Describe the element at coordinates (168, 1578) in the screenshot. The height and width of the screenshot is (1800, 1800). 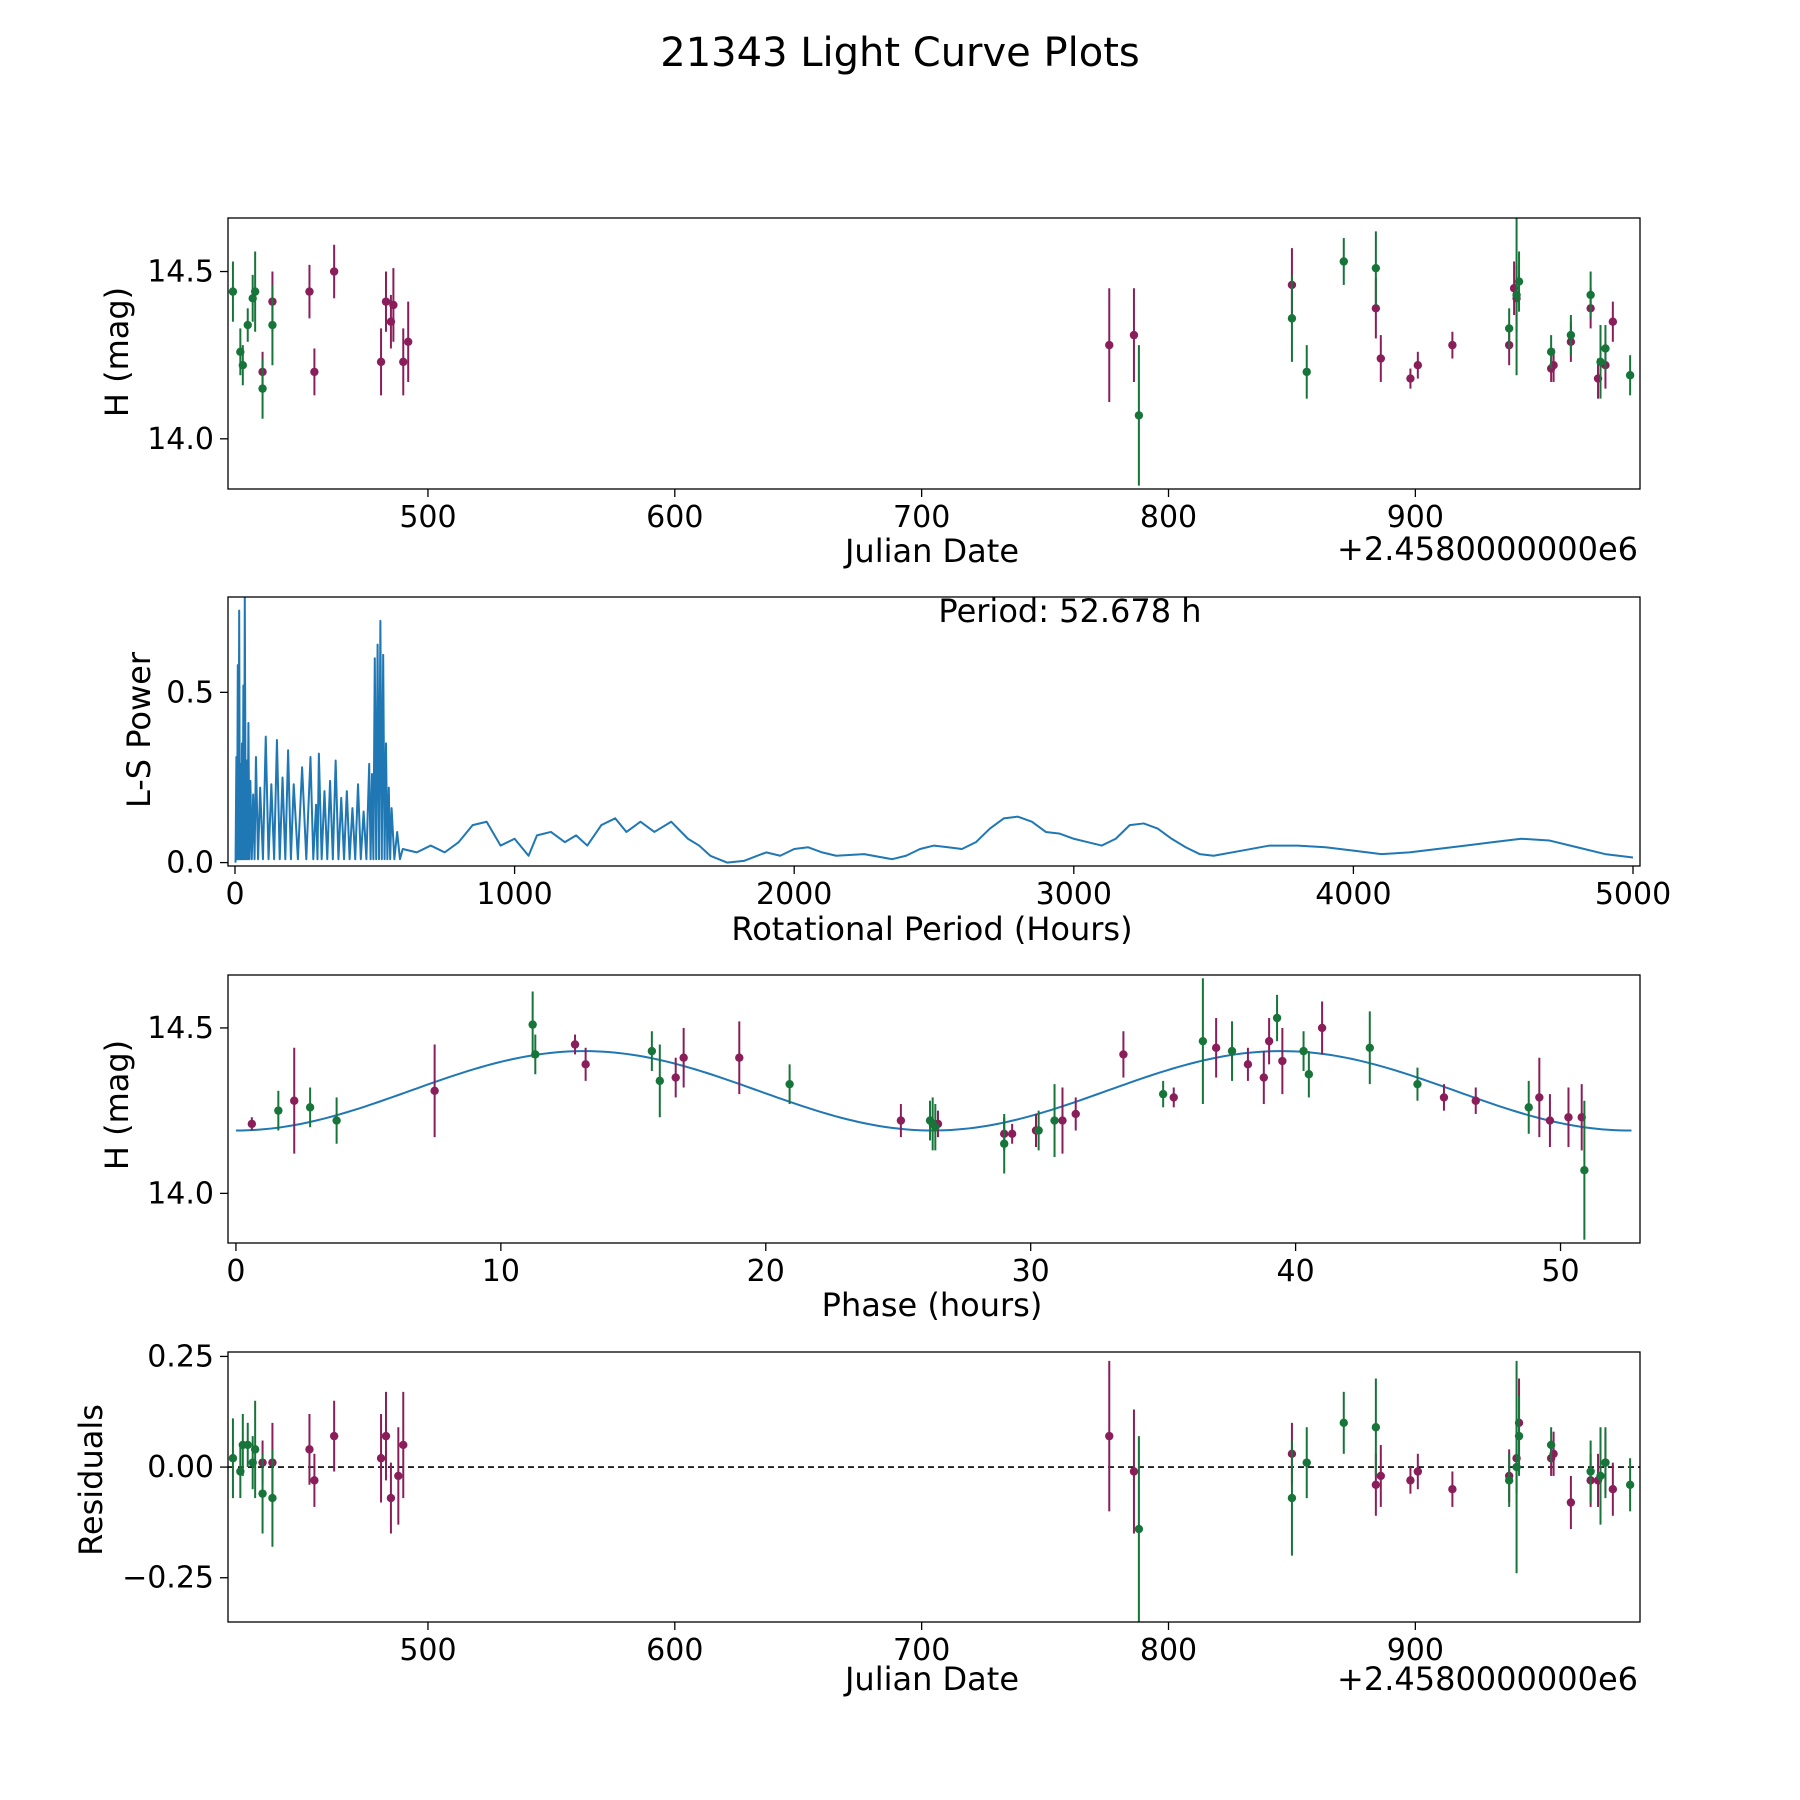
I see `y-tick-label: −0.25` at that location.